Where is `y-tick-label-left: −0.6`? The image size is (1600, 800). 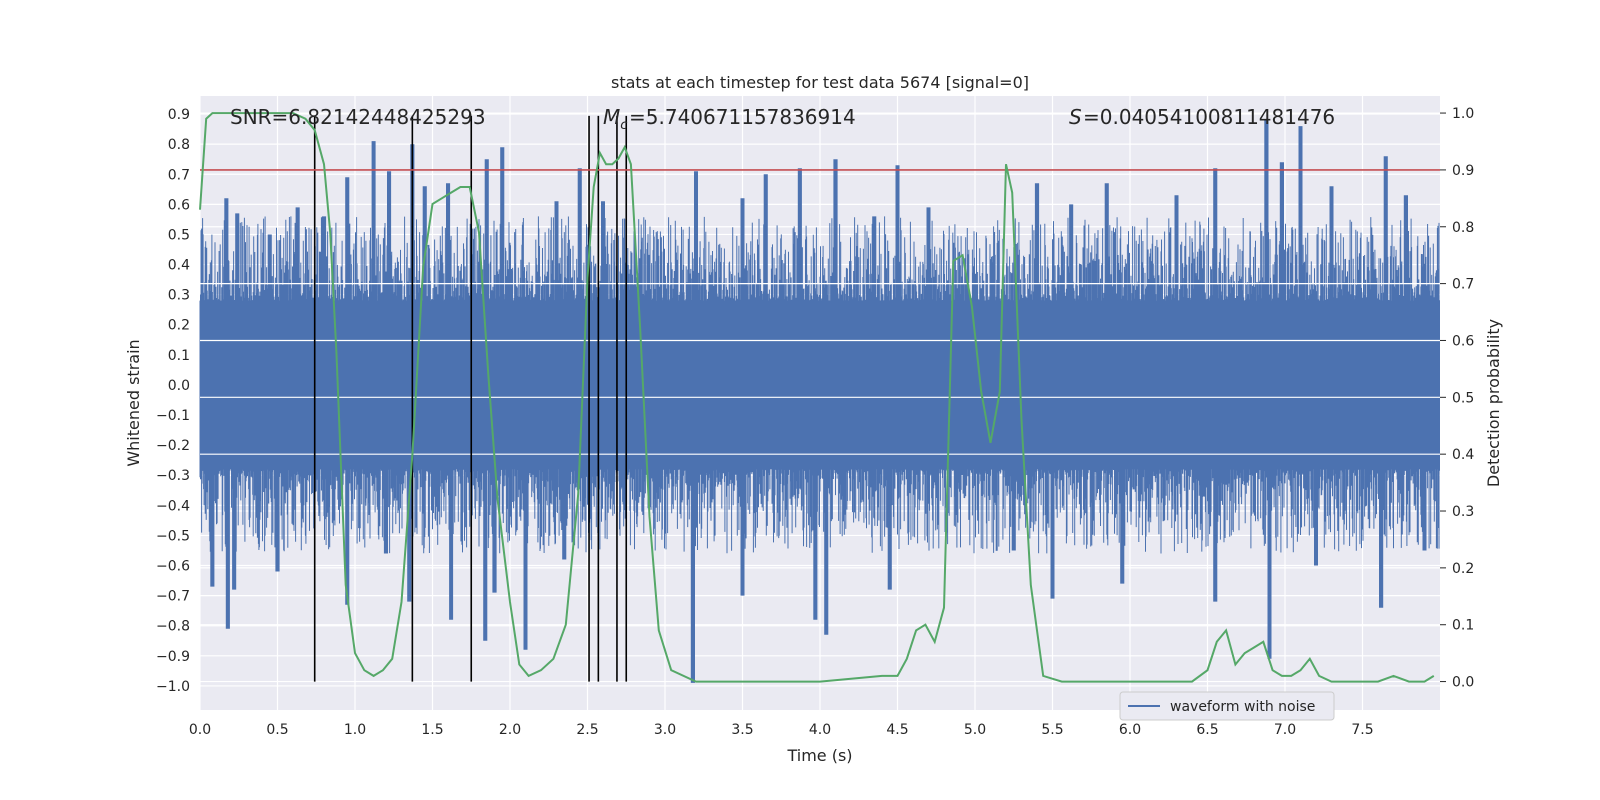
y-tick-label-left: −0.6 is located at coordinates (173, 567).